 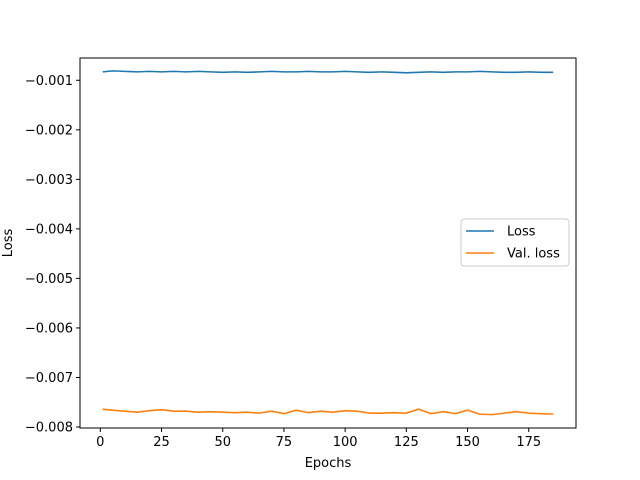 What do you see at coordinates (8, 243) in the screenshot?
I see `y-axis-label: Loss` at bounding box center [8, 243].